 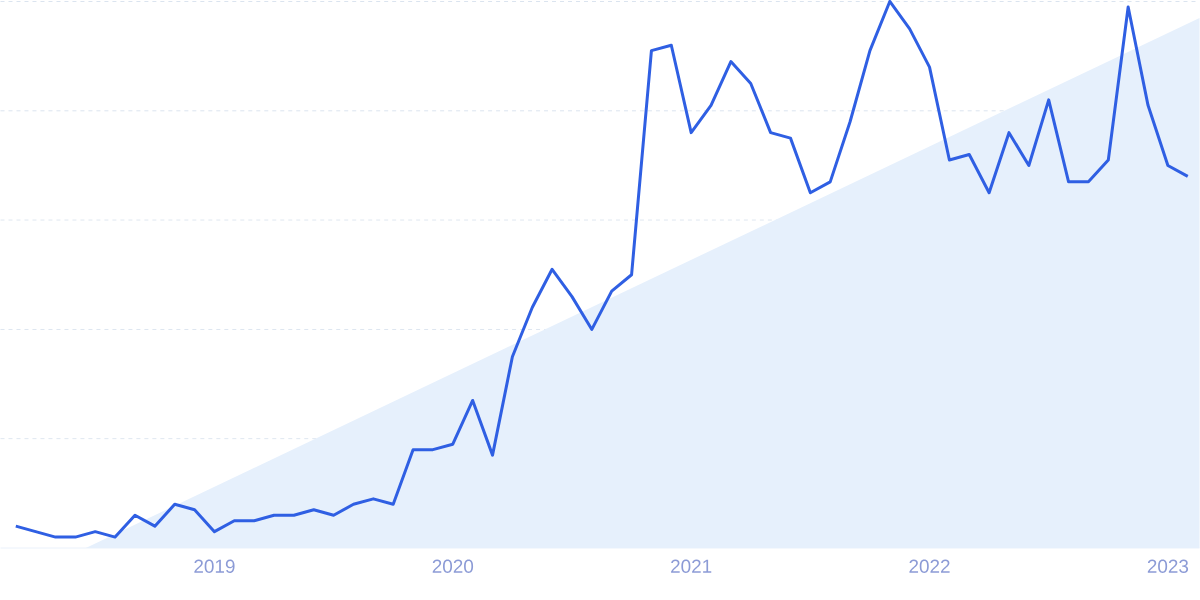 I want to click on x-tick-label: 2019, so click(x=214, y=566).